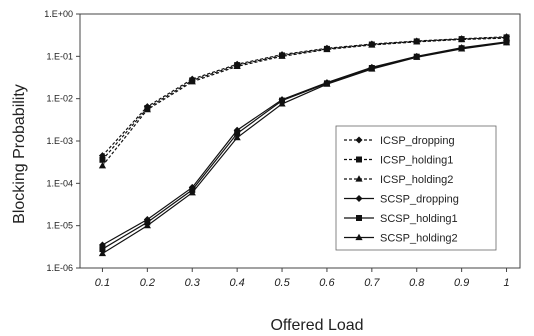 Image resolution: width=534 pixels, height=336 pixels. I want to click on x-tick-label: 0.3, so click(193, 283).